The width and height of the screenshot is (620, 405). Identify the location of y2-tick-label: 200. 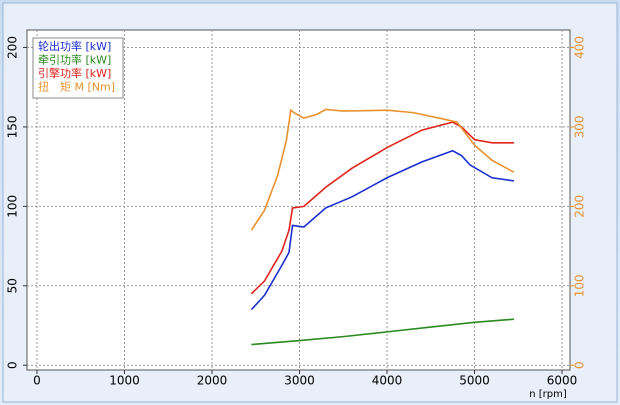
(580, 206).